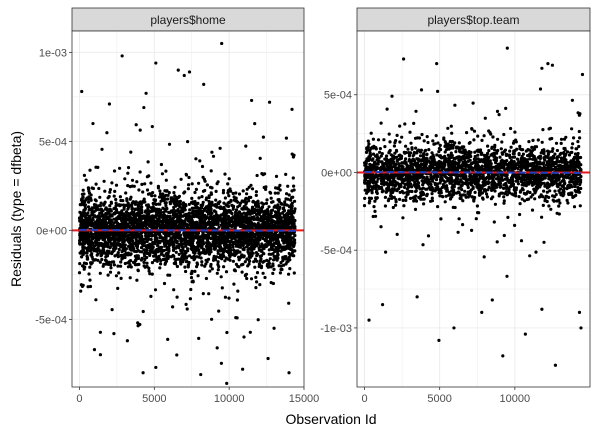 The image size is (600, 431). Describe the element at coordinates (336, 329) in the screenshot. I see `y-tick-label: -1e-03` at that location.